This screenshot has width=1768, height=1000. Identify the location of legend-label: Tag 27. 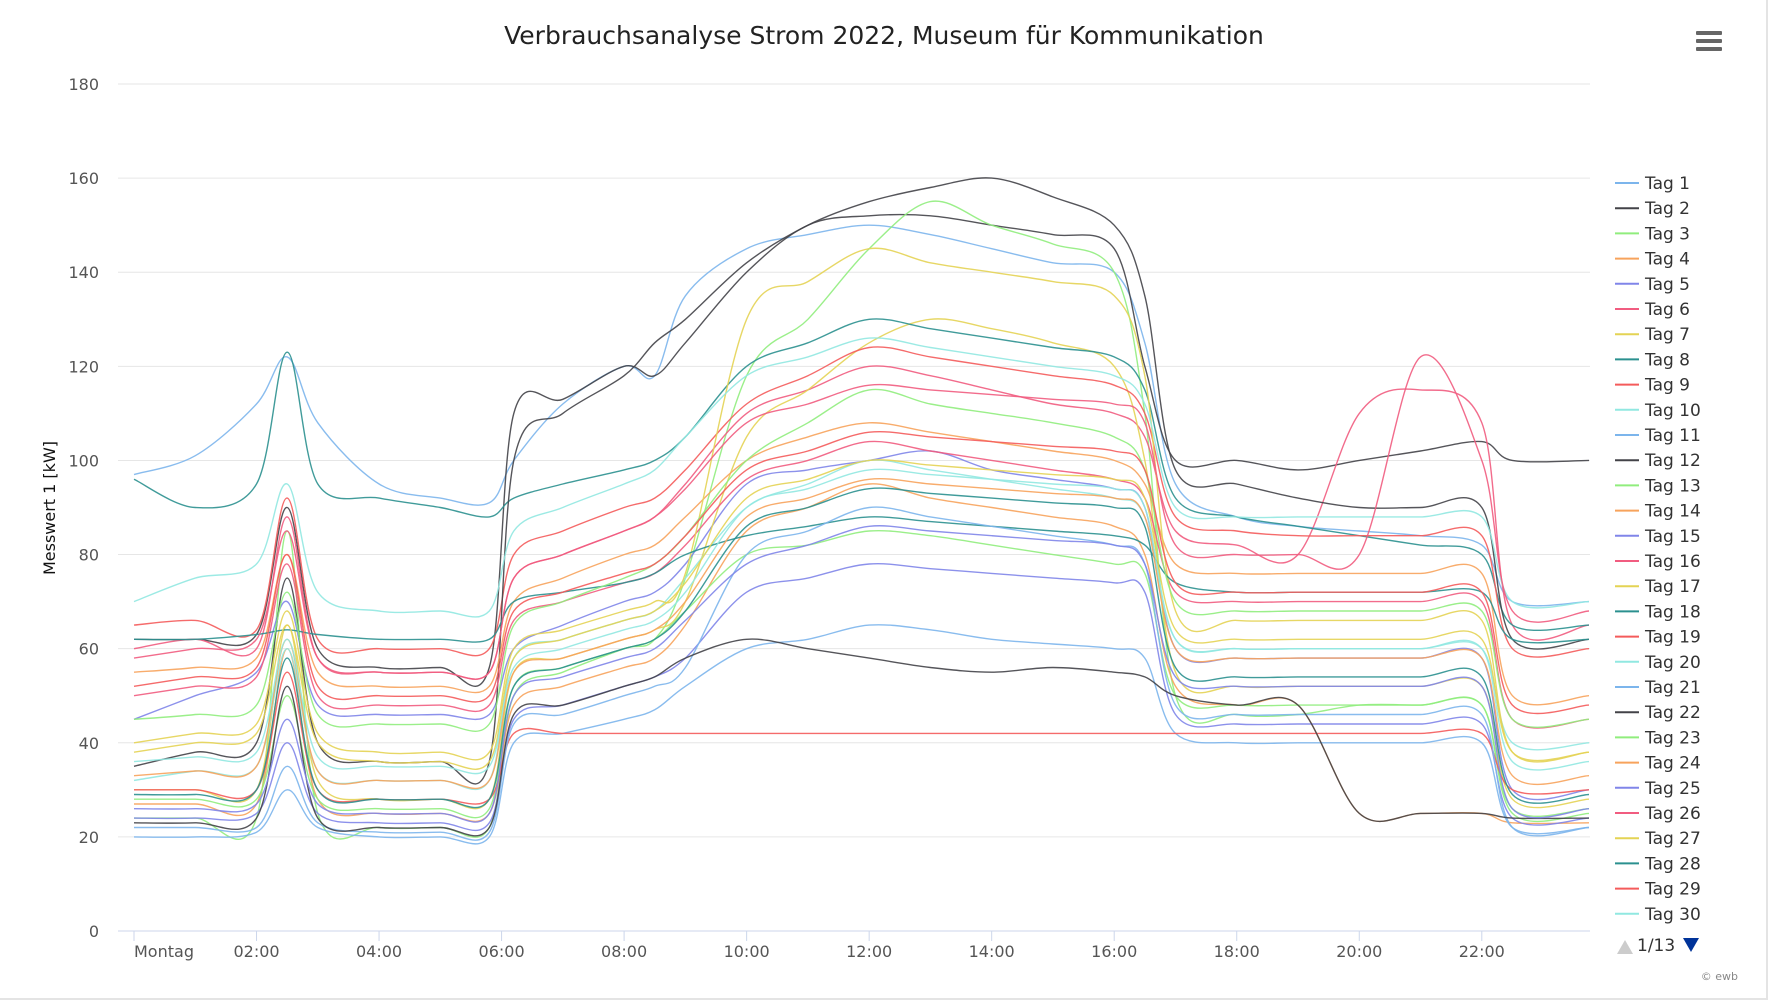
(1672, 839).